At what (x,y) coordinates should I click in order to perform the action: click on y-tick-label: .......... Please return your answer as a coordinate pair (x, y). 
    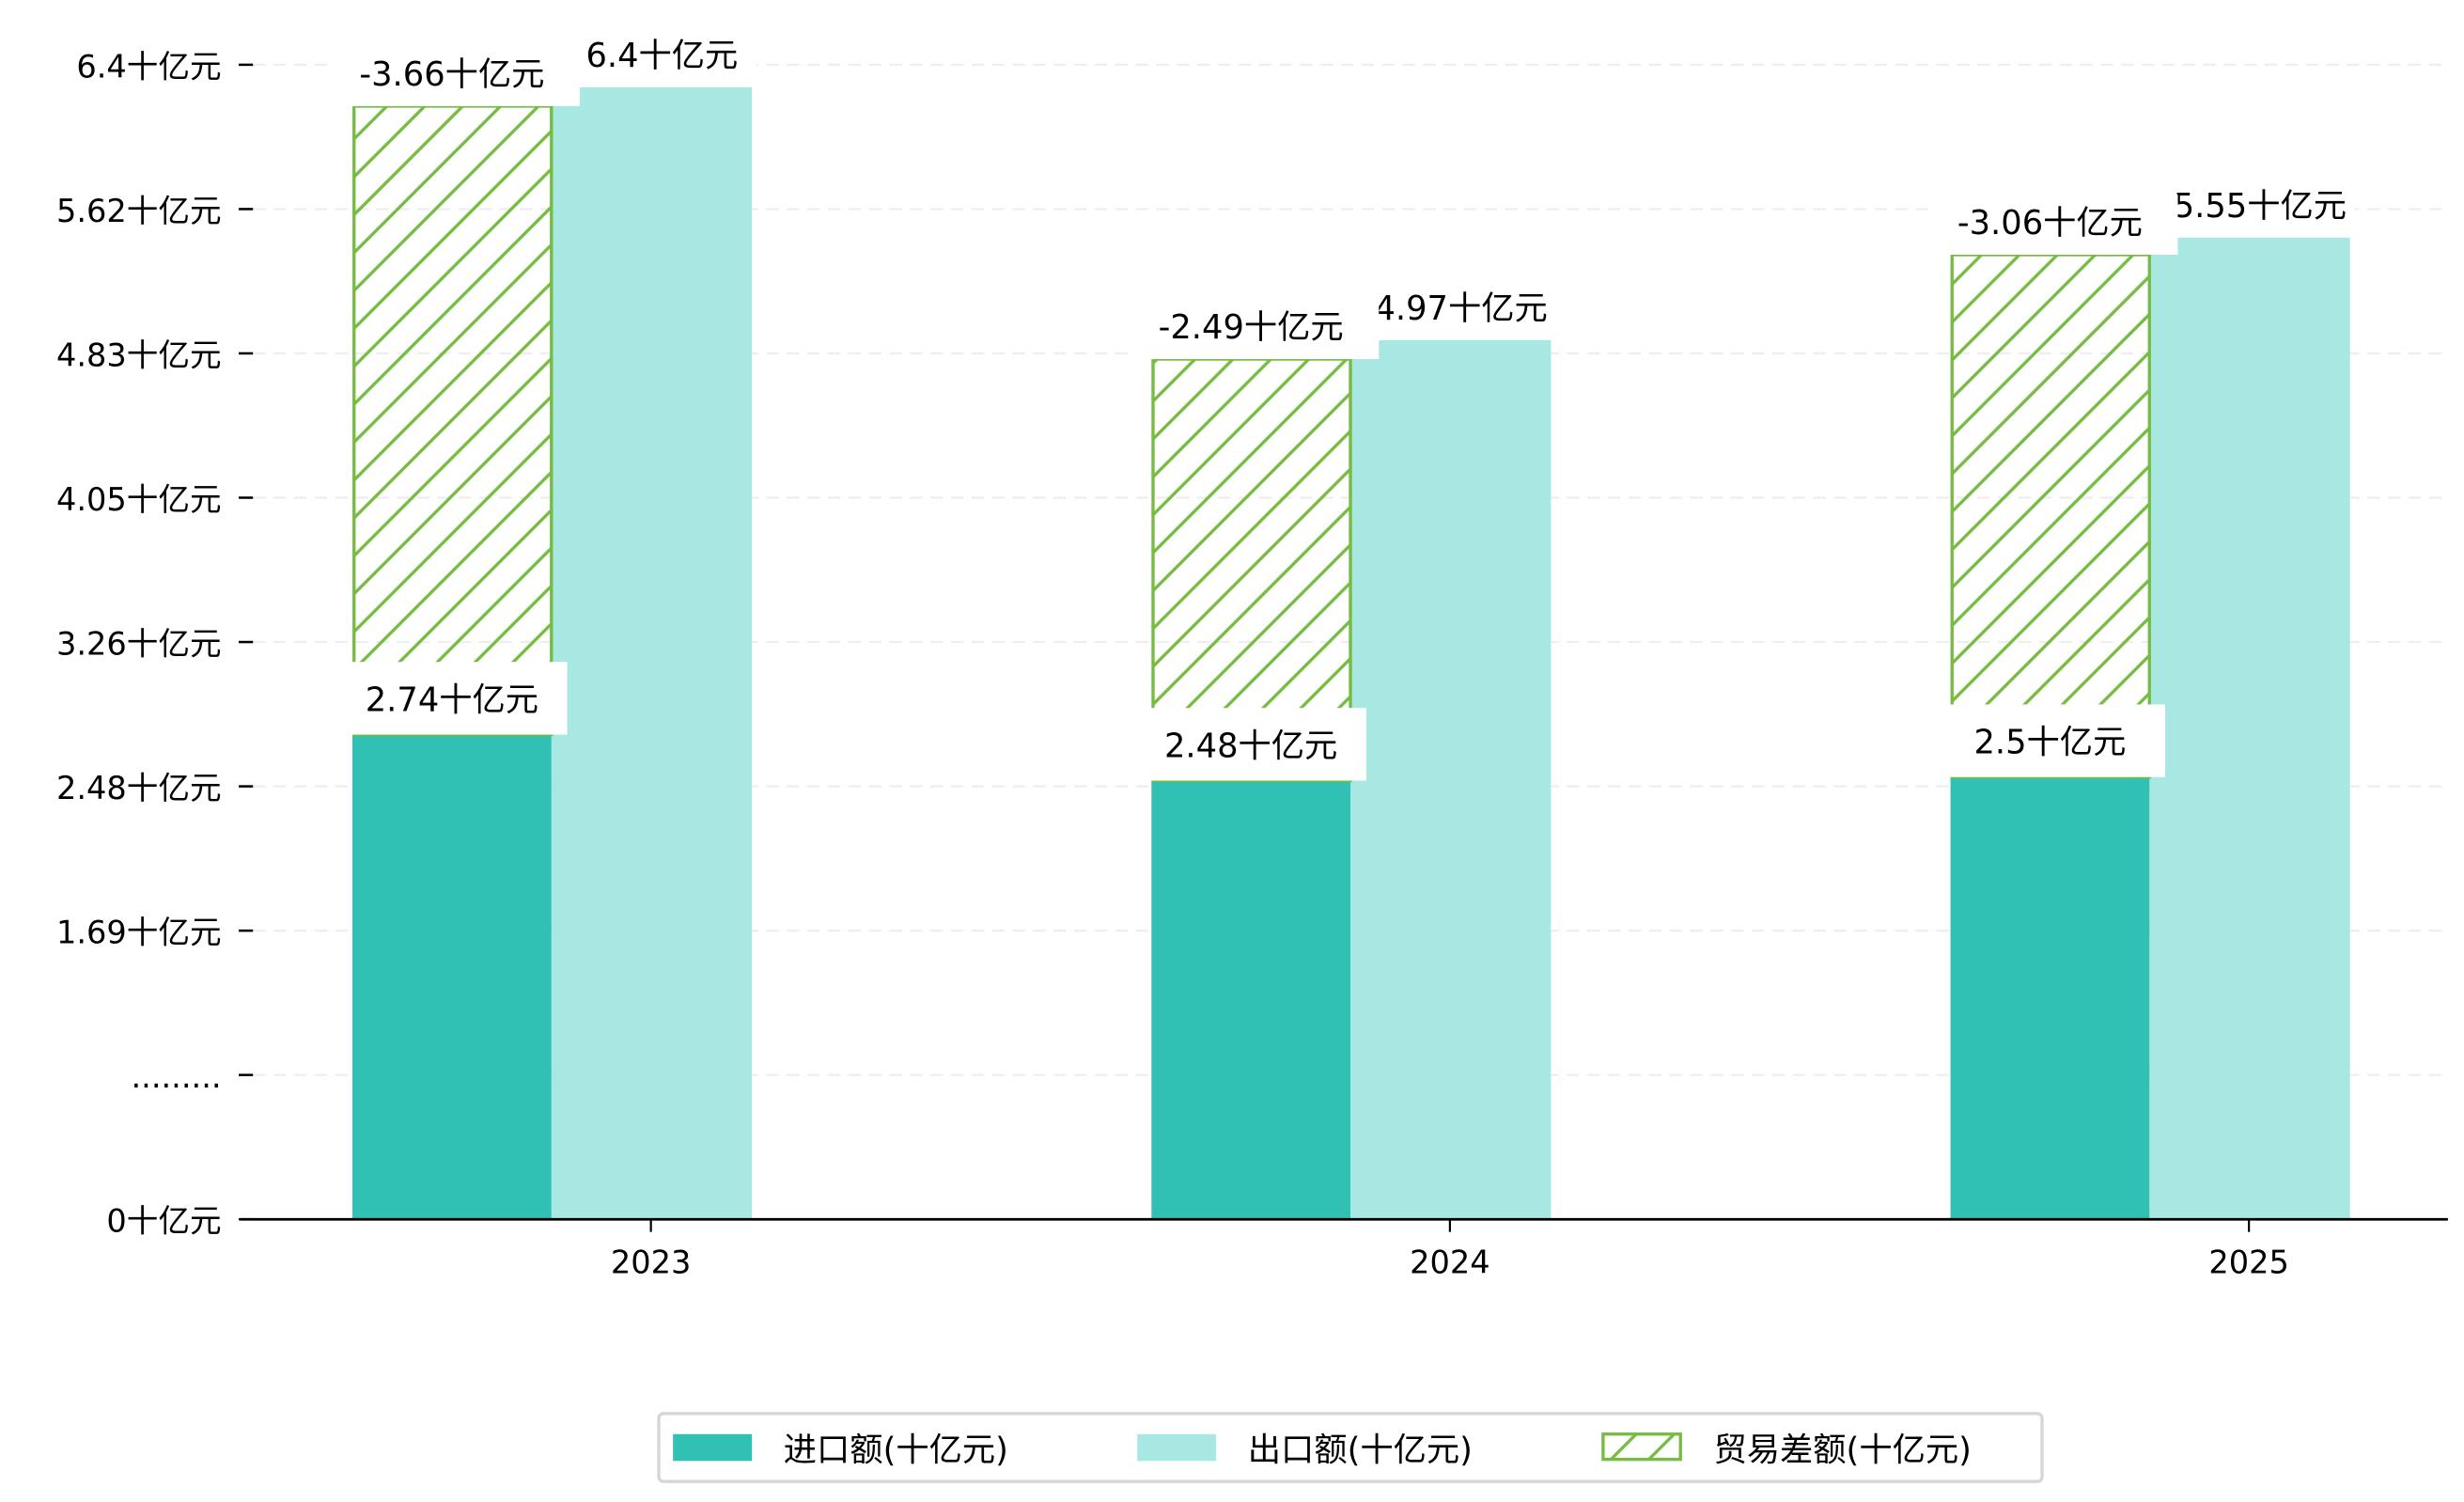
    Looking at the image, I should click on (176, 1076).